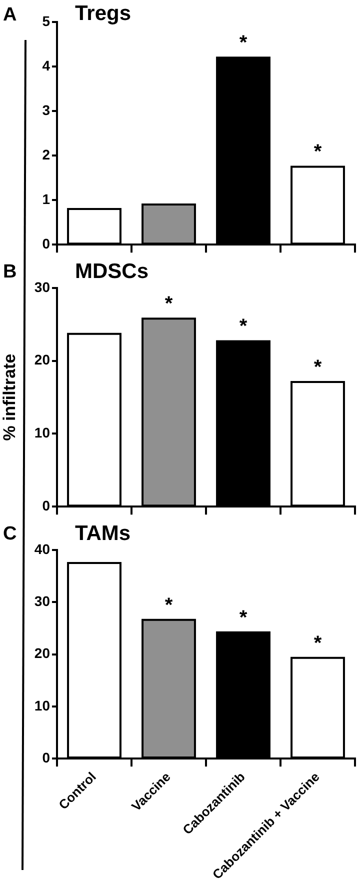 The height and width of the screenshot is (886, 358). Describe the element at coordinates (46, 20) in the screenshot. I see `y-tick-label: 5` at that location.